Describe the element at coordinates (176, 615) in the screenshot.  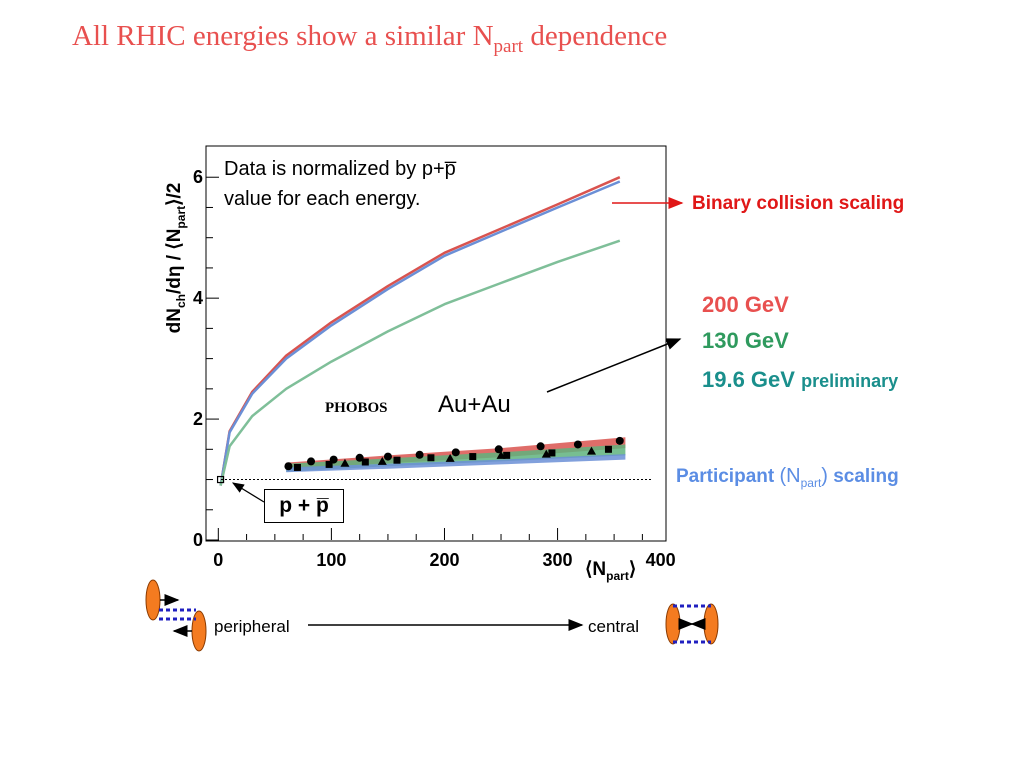
I see `peripheral-collision-icon` at that location.